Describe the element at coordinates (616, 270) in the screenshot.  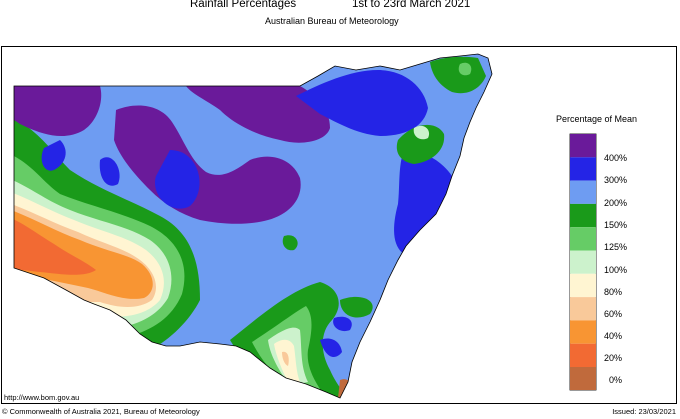
I see `legend-label-100: 100%` at that location.